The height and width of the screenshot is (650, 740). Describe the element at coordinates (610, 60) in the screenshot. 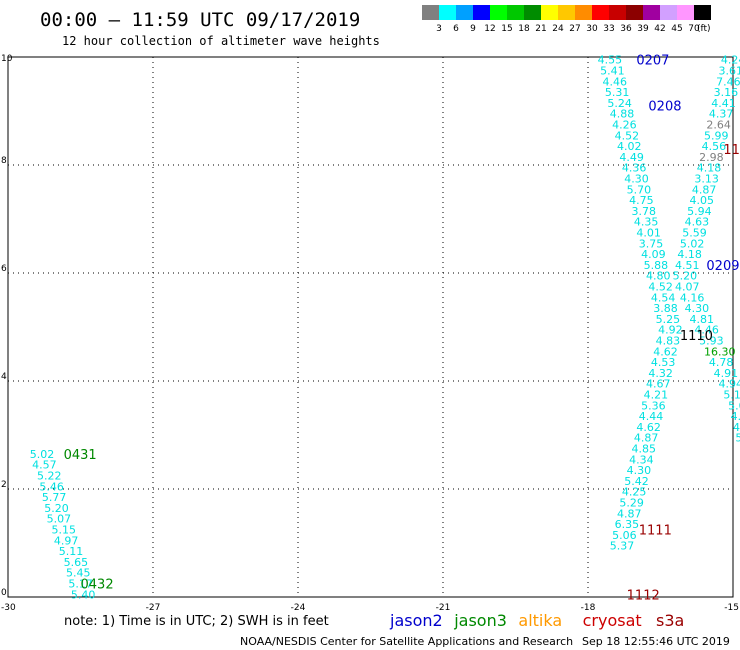

I see `wave-height-point: 4.55` at that location.